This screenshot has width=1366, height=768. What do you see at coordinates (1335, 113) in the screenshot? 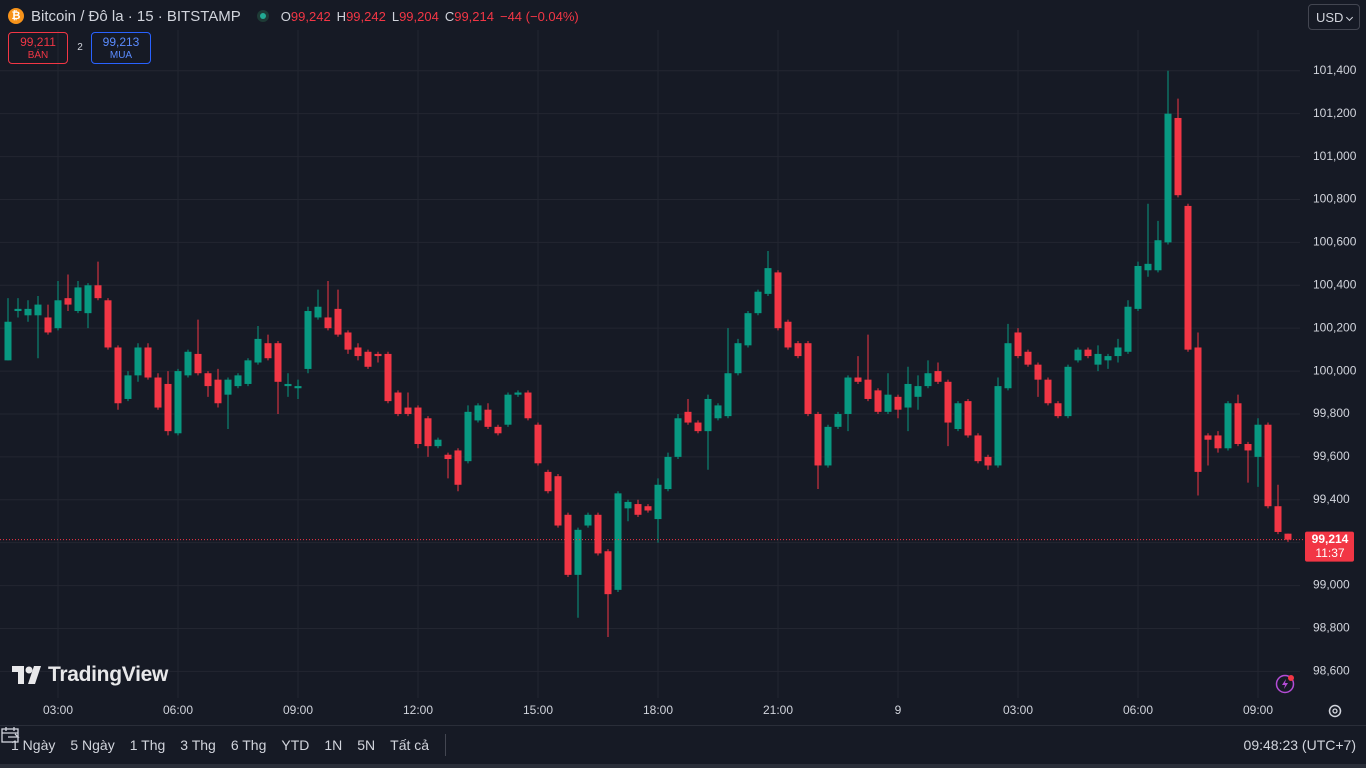
I see `y-tick-label: 101,200` at bounding box center [1335, 113].